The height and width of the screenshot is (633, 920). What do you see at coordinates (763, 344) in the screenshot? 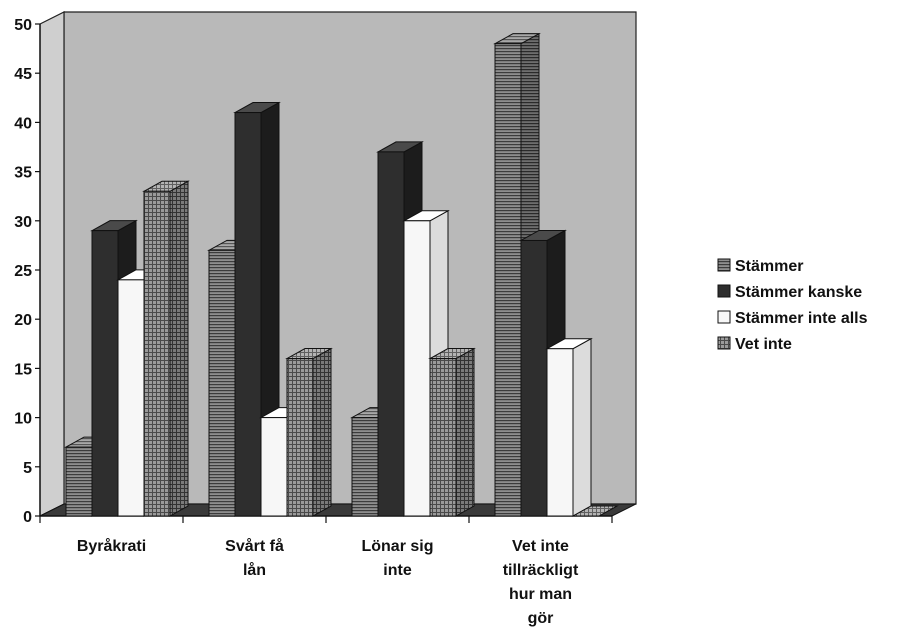
I see `legend-label: Vet inte` at bounding box center [763, 344].